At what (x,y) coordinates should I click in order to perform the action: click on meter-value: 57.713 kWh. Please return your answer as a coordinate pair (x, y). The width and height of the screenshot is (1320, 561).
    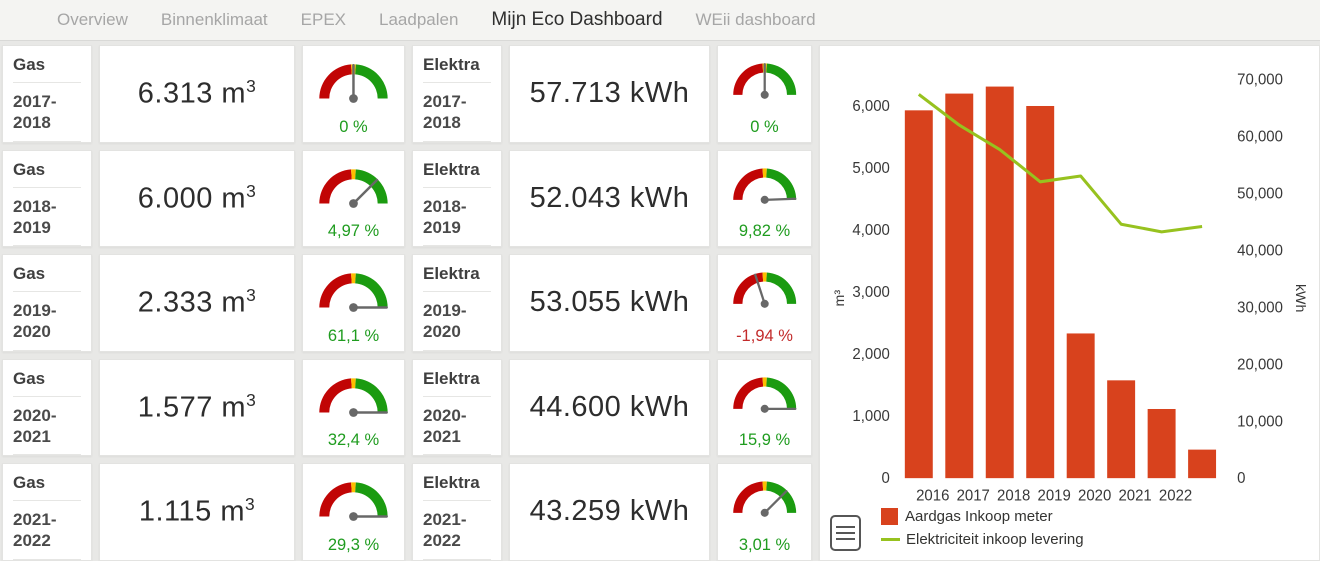
    Looking at the image, I should click on (610, 93).